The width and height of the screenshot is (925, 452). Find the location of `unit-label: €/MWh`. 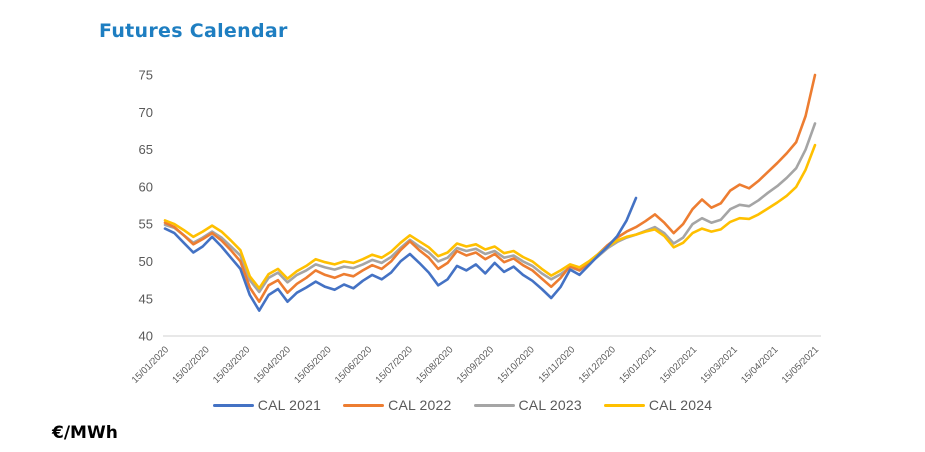

unit-label: €/MWh is located at coordinates (85, 433).